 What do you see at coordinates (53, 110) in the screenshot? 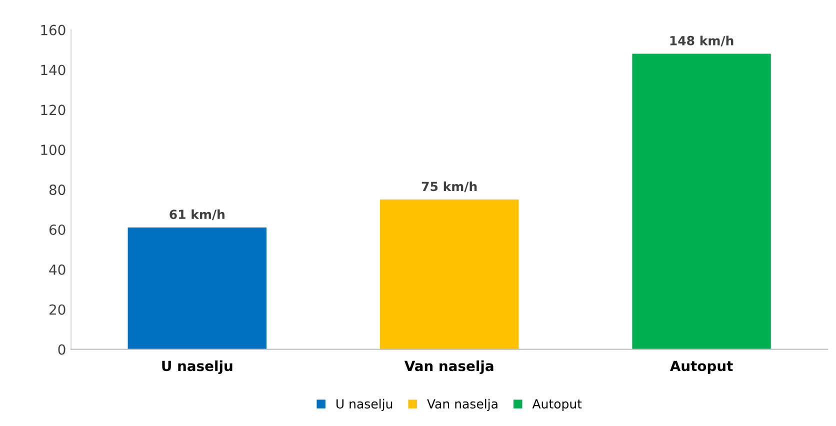
I see `y-tick-label: 120` at bounding box center [53, 110].